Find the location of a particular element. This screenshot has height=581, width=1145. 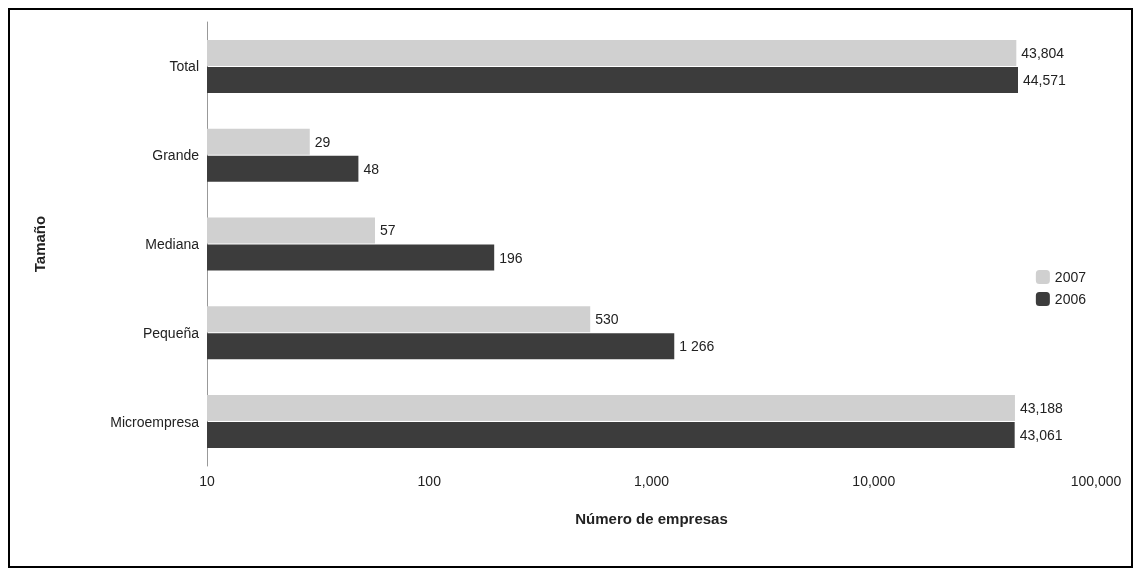

x-tick-label: 100 is located at coordinates (429, 481).